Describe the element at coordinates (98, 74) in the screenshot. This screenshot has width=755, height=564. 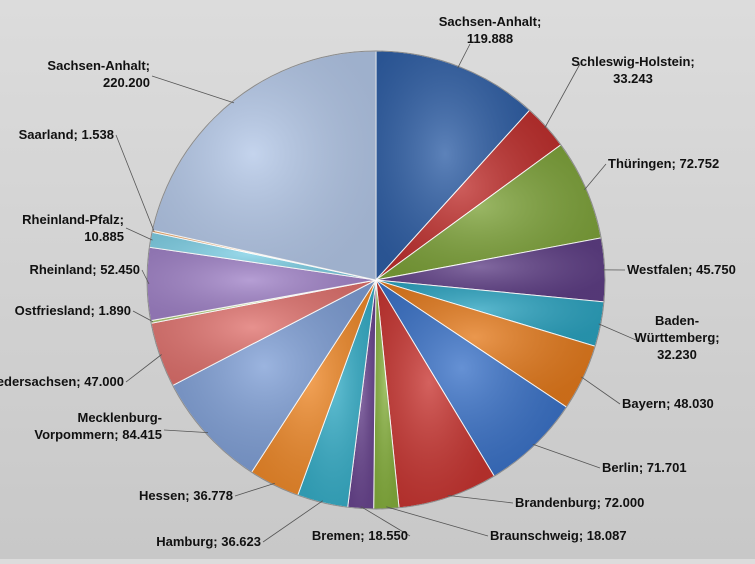
I see `data-label-19: Sachsen-Anhalt;220.200` at that location.